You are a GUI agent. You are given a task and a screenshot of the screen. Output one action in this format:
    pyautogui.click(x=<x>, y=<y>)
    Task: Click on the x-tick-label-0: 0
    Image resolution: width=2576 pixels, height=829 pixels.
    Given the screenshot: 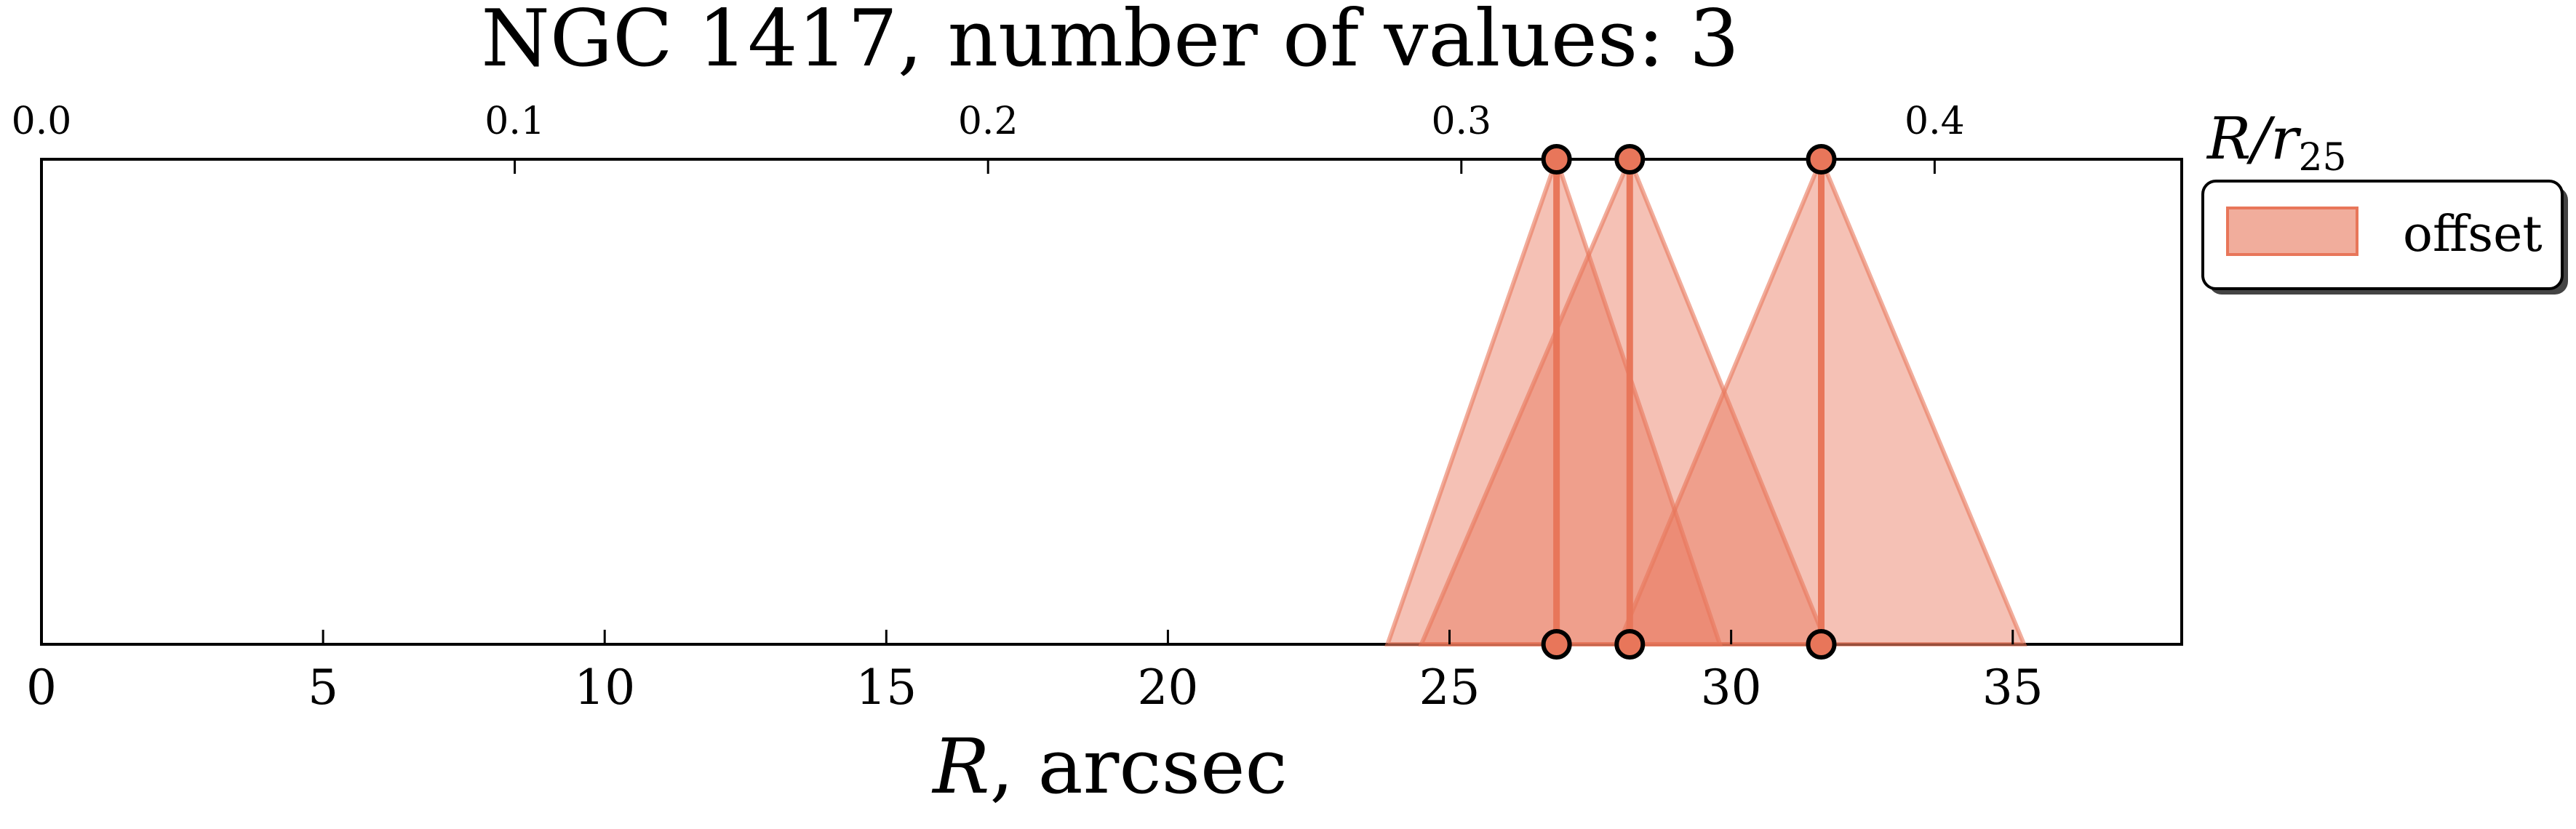 What is the action you would take?
    pyautogui.click(x=41, y=688)
    